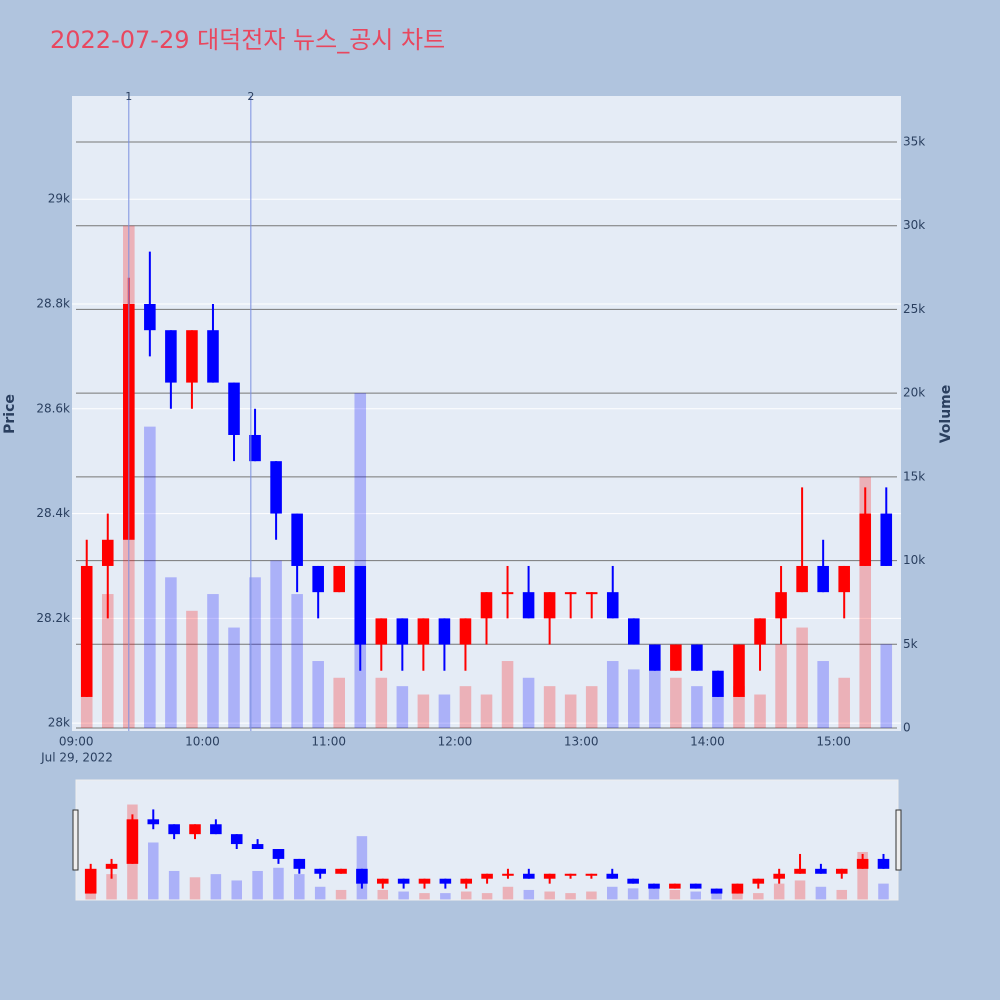 The height and width of the screenshot is (1000, 1000). What do you see at coordinates (910, 644) in the screenshot?
I see `y2-tick-label: 5k` at bounding box center [910, 644].